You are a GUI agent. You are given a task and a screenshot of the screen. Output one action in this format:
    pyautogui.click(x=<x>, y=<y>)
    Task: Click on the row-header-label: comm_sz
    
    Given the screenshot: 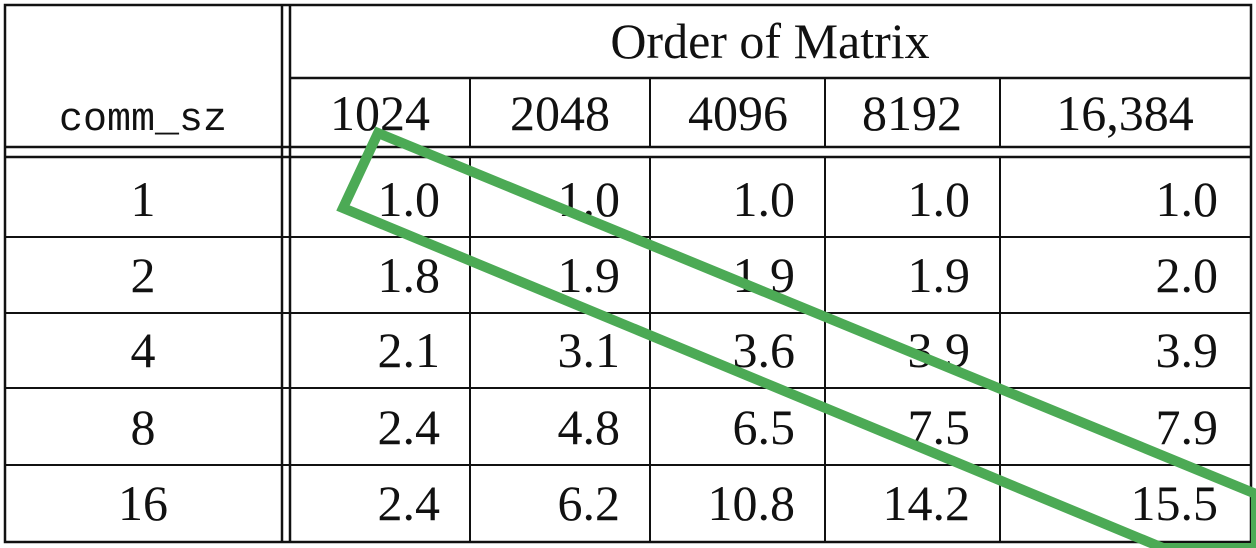 What is the action you would take?
    pyautogui.click(x=143, y=120)
    